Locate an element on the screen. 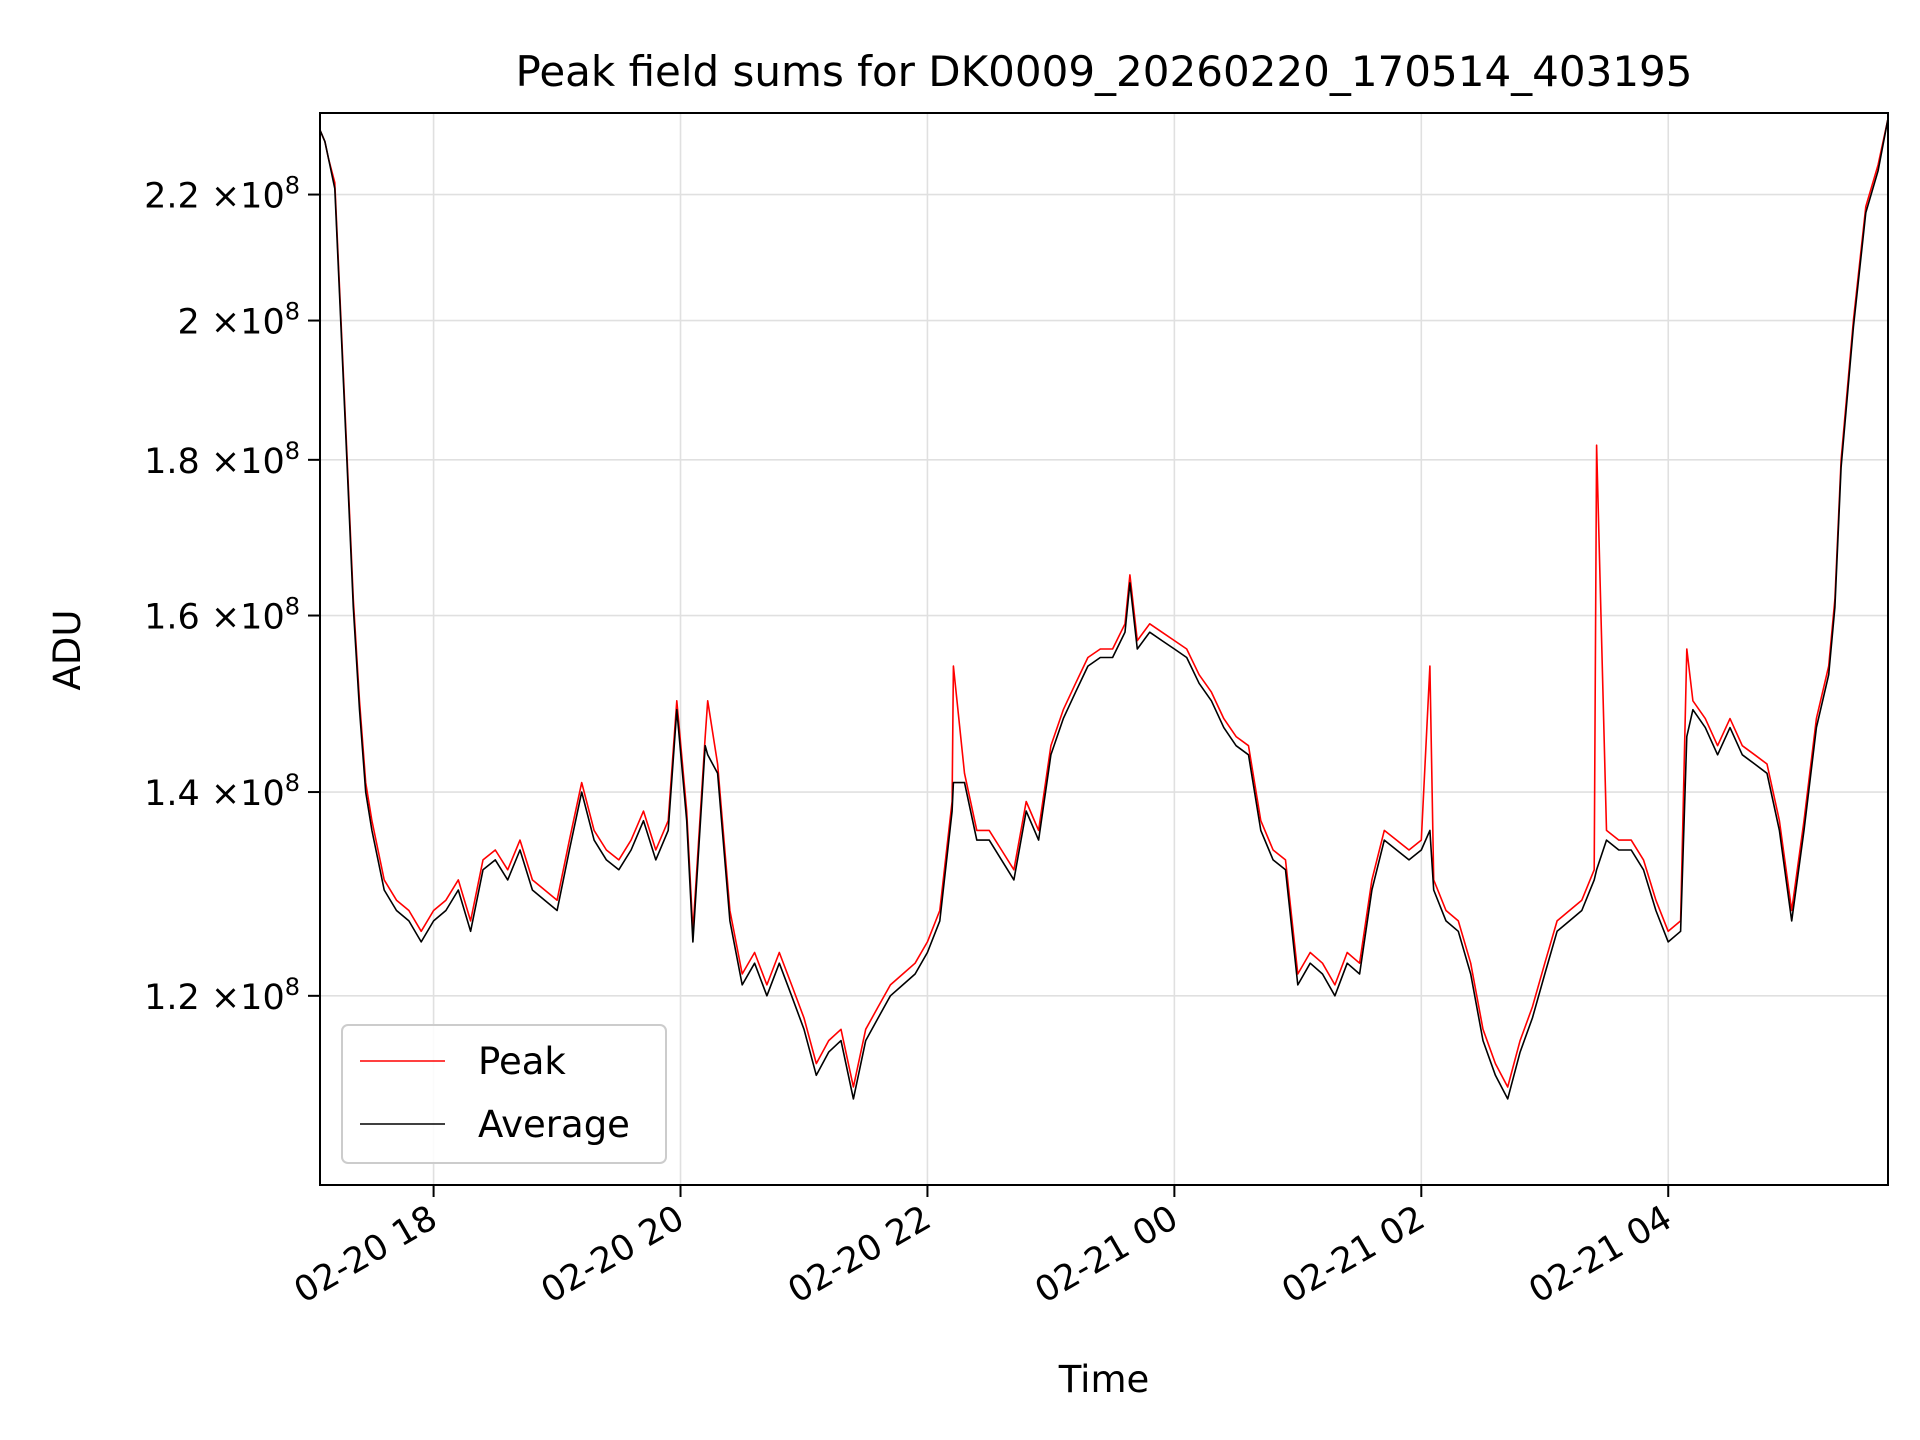 The height and width of the screenshot is (1440, 1920). y-tick-label: 2 ×108 is located at coordinates (238, 320).